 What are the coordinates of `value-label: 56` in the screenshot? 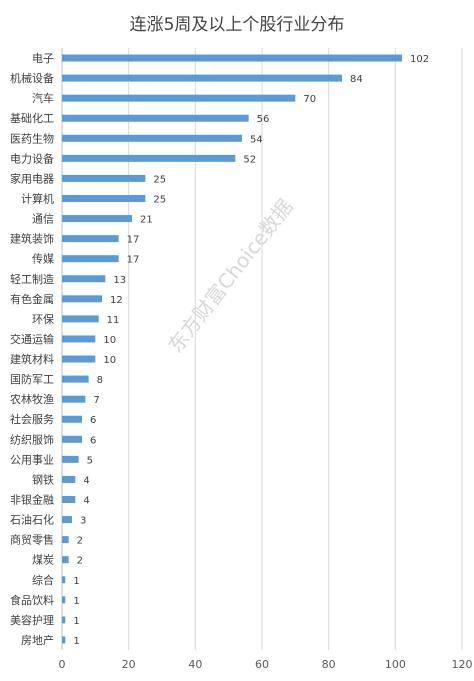 It's located at (263, 119).